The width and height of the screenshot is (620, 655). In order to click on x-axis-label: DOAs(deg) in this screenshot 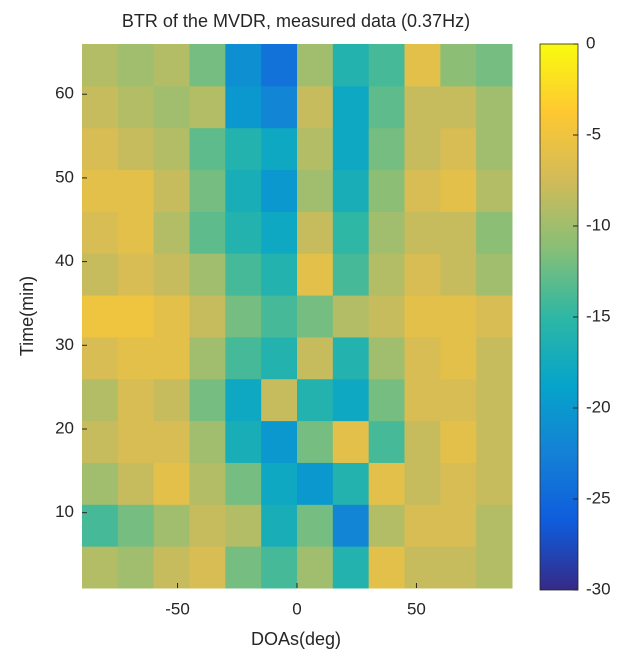, I will do `click(296, 639)`.